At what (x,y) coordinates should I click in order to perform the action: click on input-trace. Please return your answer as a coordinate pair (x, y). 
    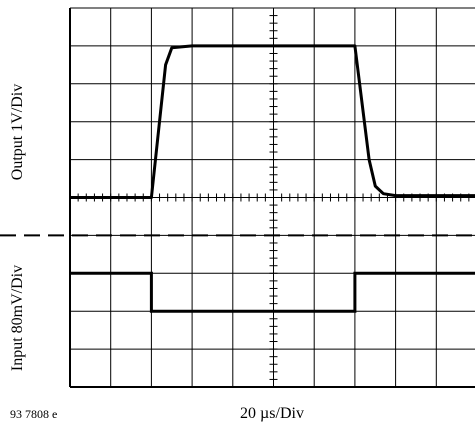
    Looking at the image, I should click on (272, 292).